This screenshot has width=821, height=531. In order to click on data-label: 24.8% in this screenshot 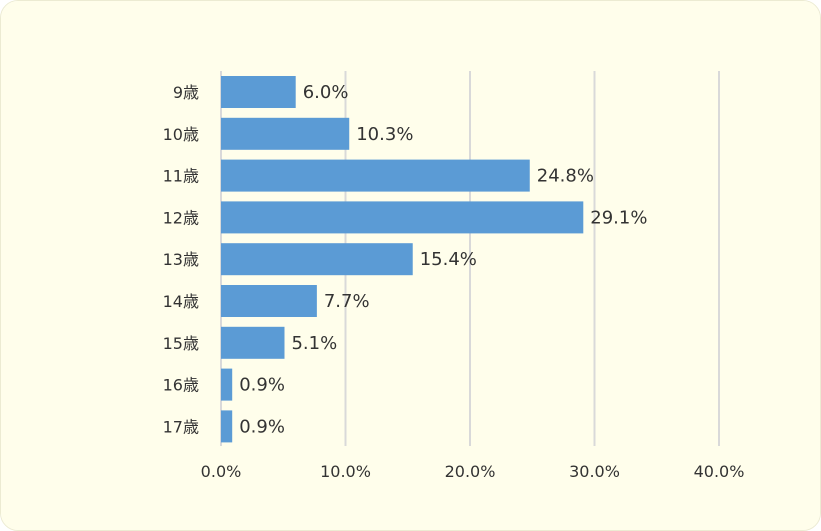, I will do `click(565, 176)`.